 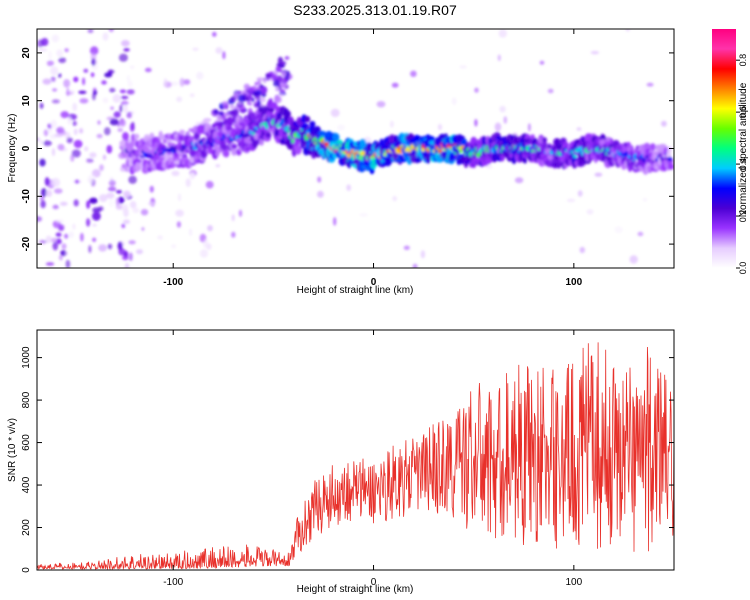 What do you see at coordinates (173, 582) in the screenshot?
I see `snr-x-tick-label: -100` at bounding box center [173, 582].